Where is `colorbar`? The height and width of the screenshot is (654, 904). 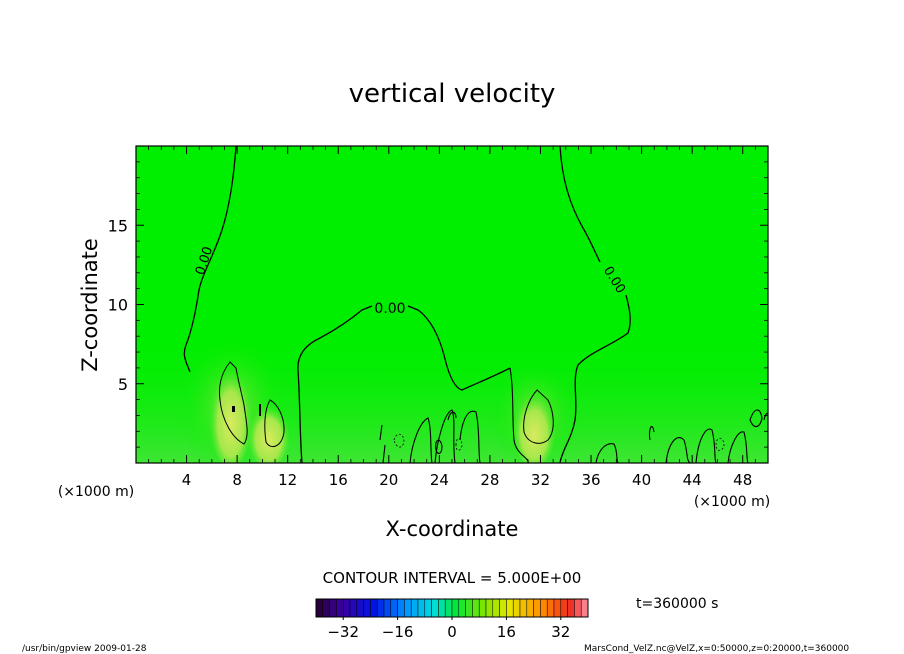
colorbar is located at coordinates (452, 608).